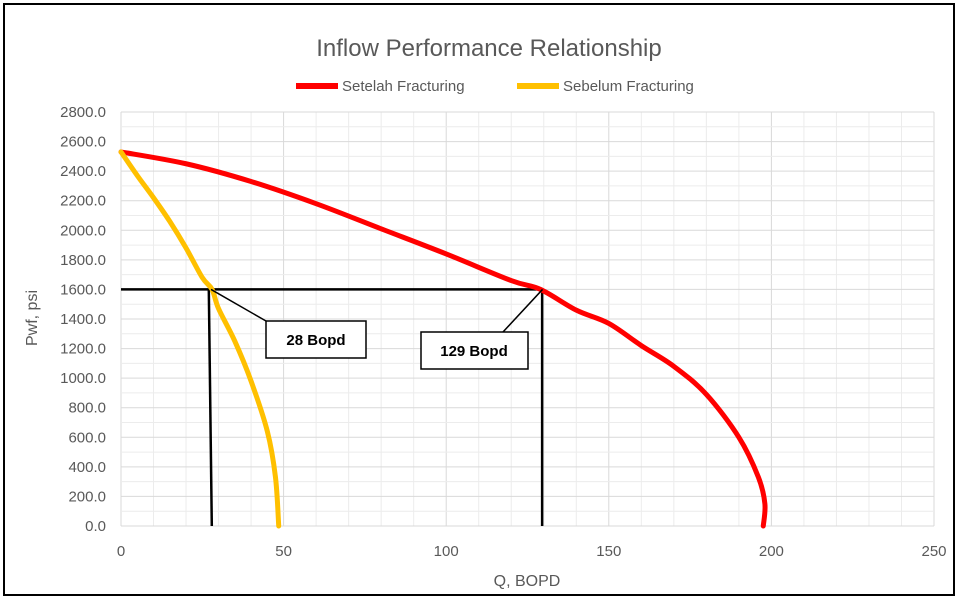 The height and width of the screenshot is (599, 958). I want to click on y-axis-title: Pwf, psi, so click(32, 318).